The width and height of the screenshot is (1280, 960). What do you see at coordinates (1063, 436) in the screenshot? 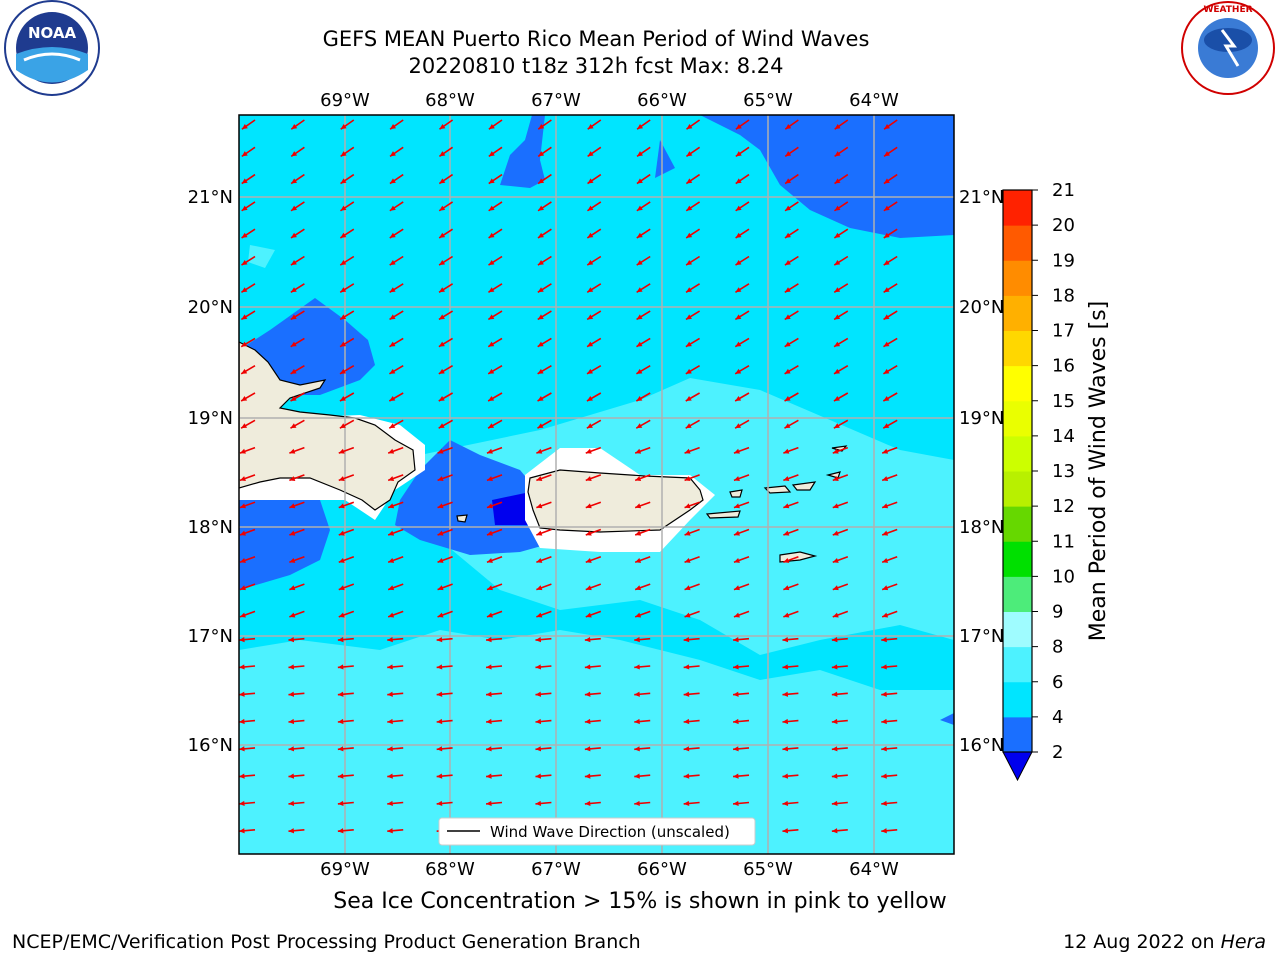
I see `colorbar-tick-label: 14` at bounding box center [1063, 436].